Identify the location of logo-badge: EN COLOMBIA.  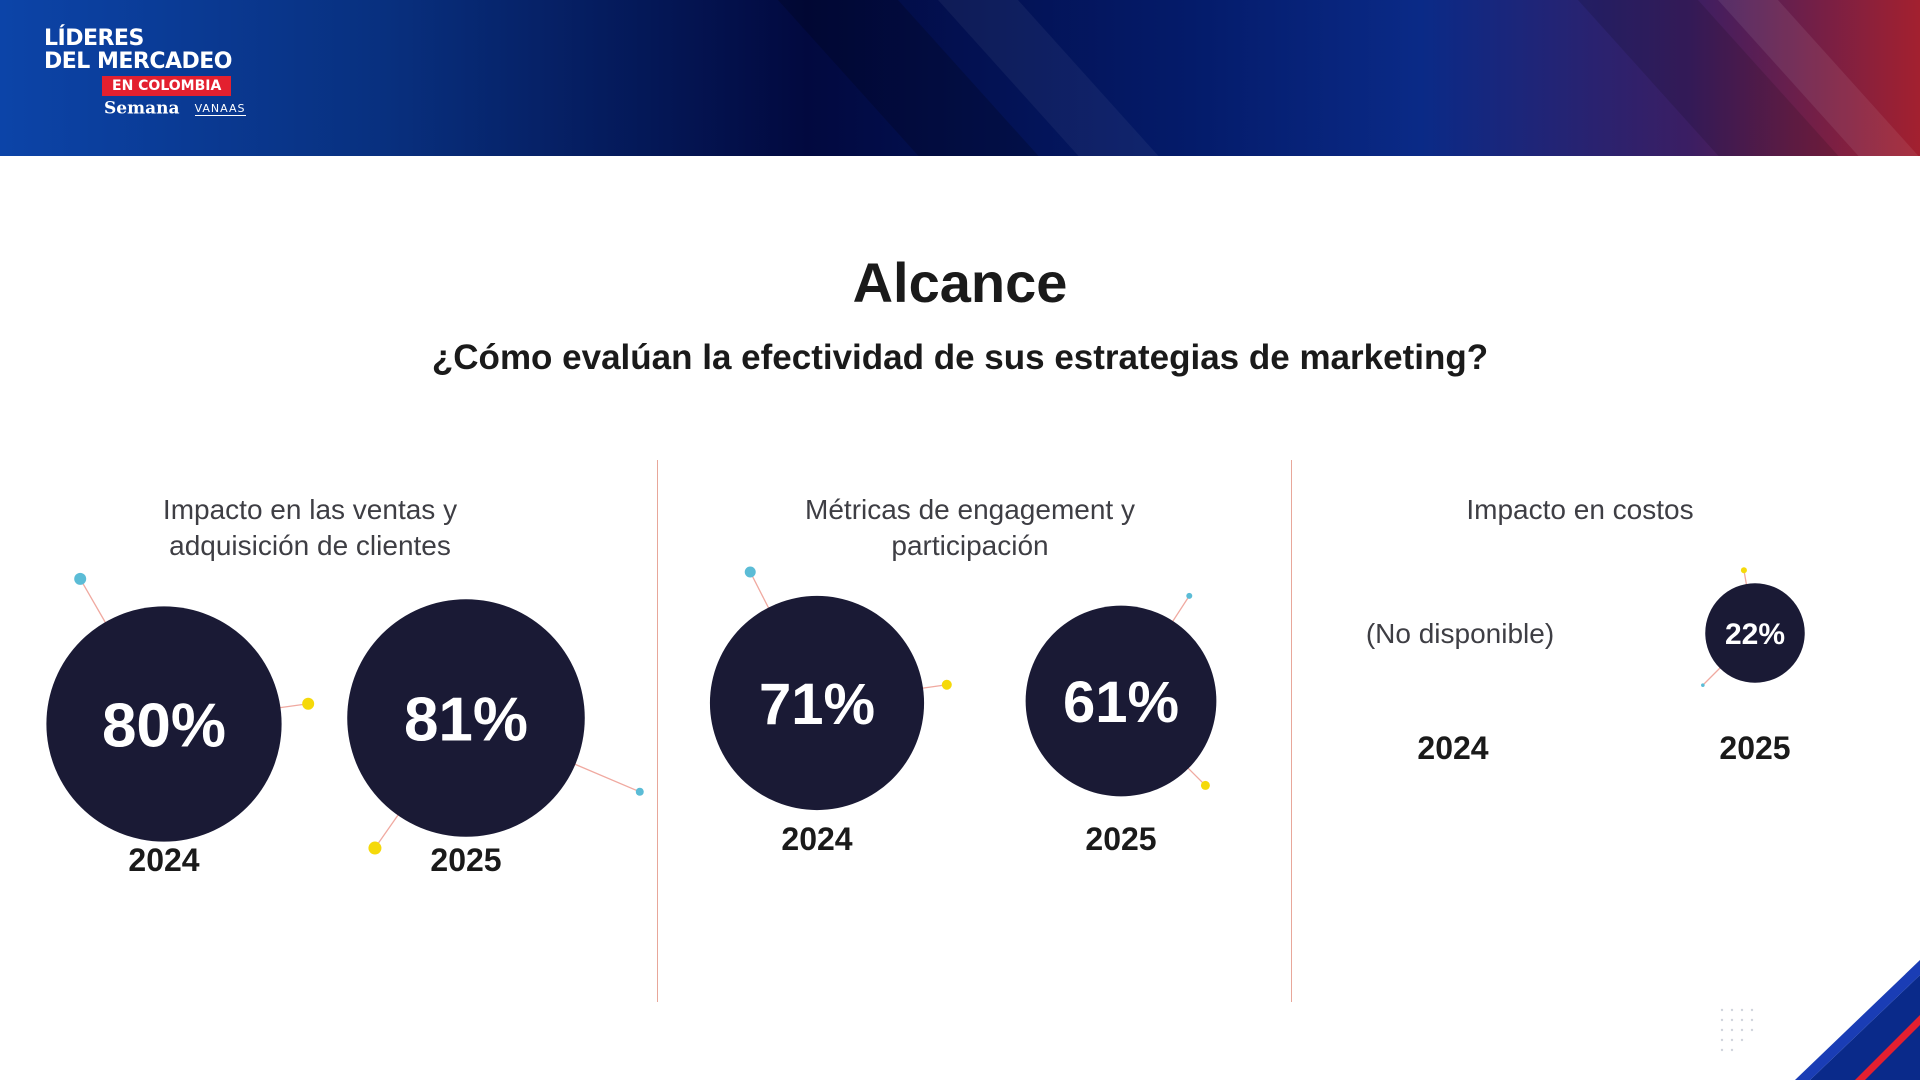
(167, 86).